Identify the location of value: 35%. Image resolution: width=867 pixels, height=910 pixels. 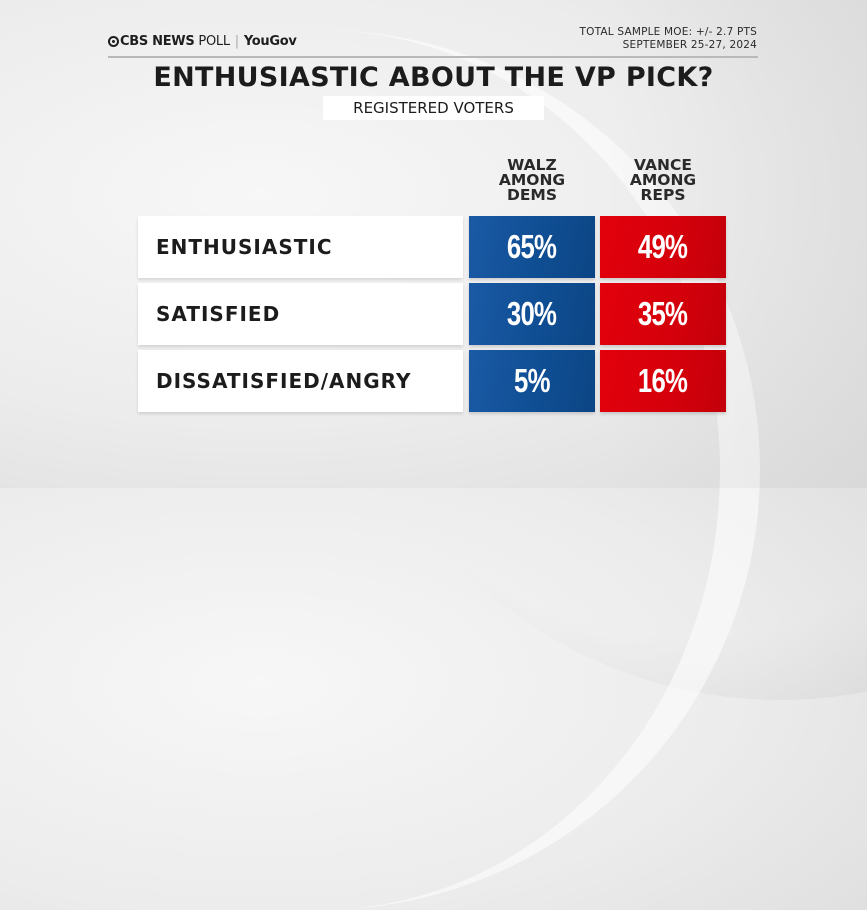
(663, 313).